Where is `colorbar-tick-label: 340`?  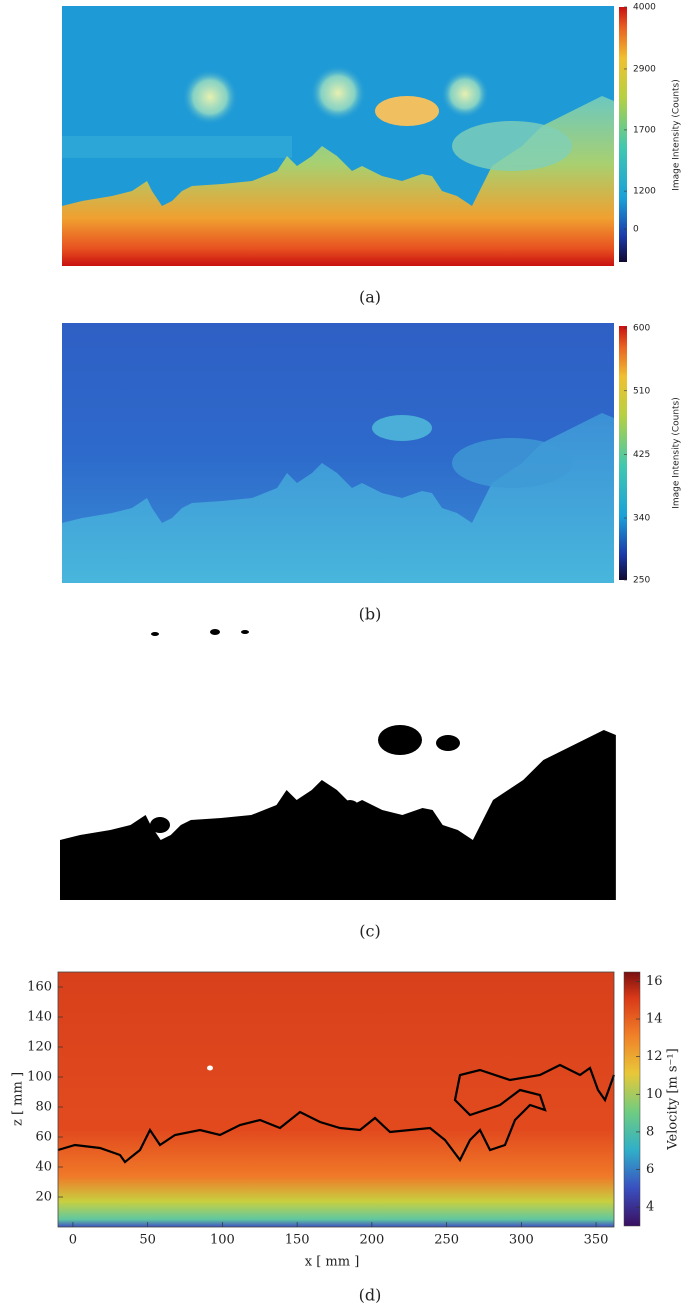 colorbar-tick-label: 340 is located at coordinates (641, 519).